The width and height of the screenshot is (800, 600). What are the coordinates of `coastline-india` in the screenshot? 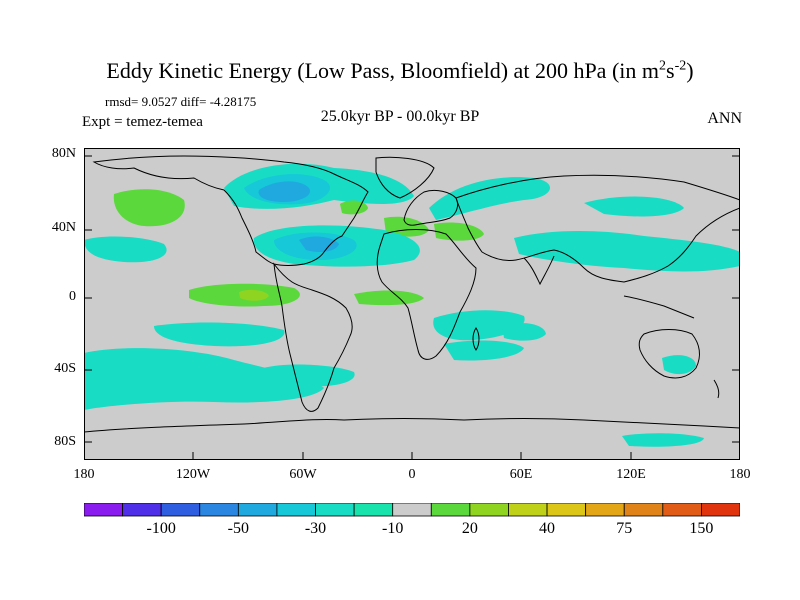 It's located at (539, 270).